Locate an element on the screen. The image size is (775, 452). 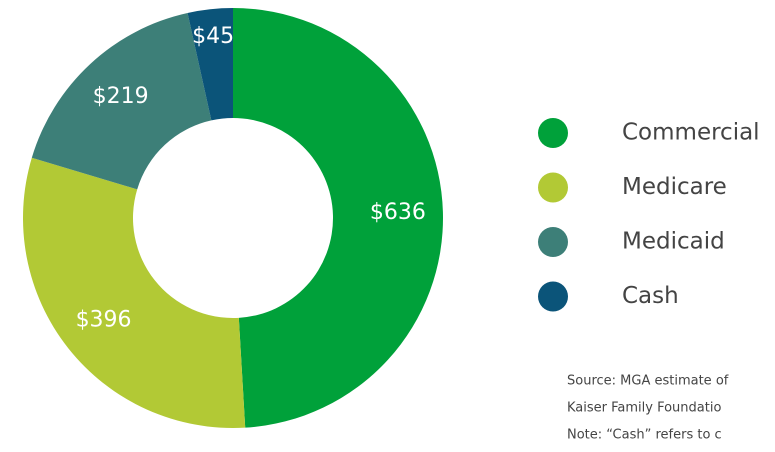
data-label: $636 is located at coordinates (398, 212).